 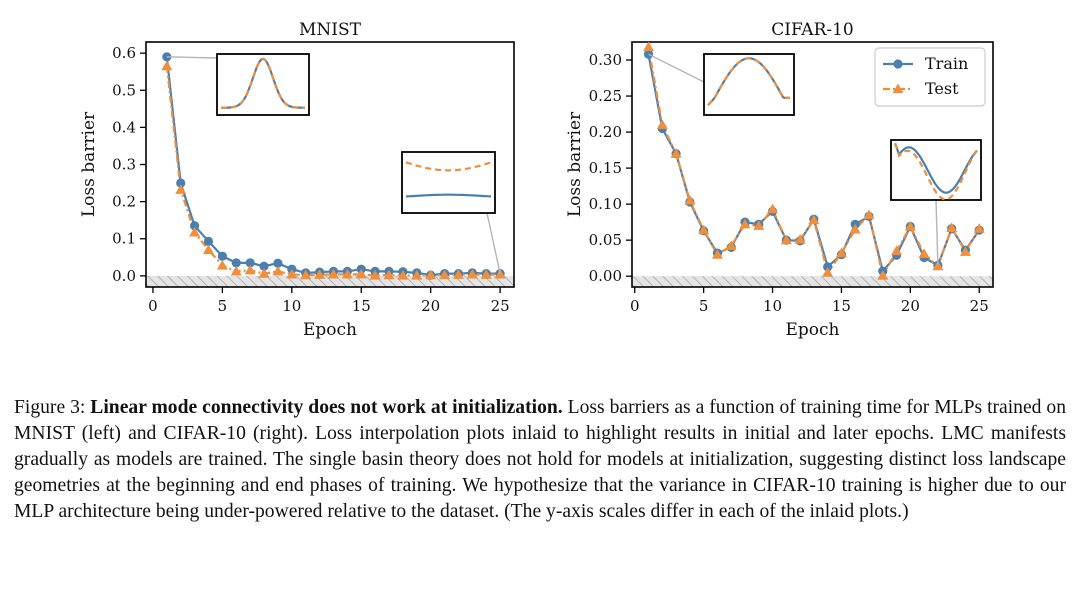 I want to click on y-tick-label: 0.30, so click(x=605, y=60).